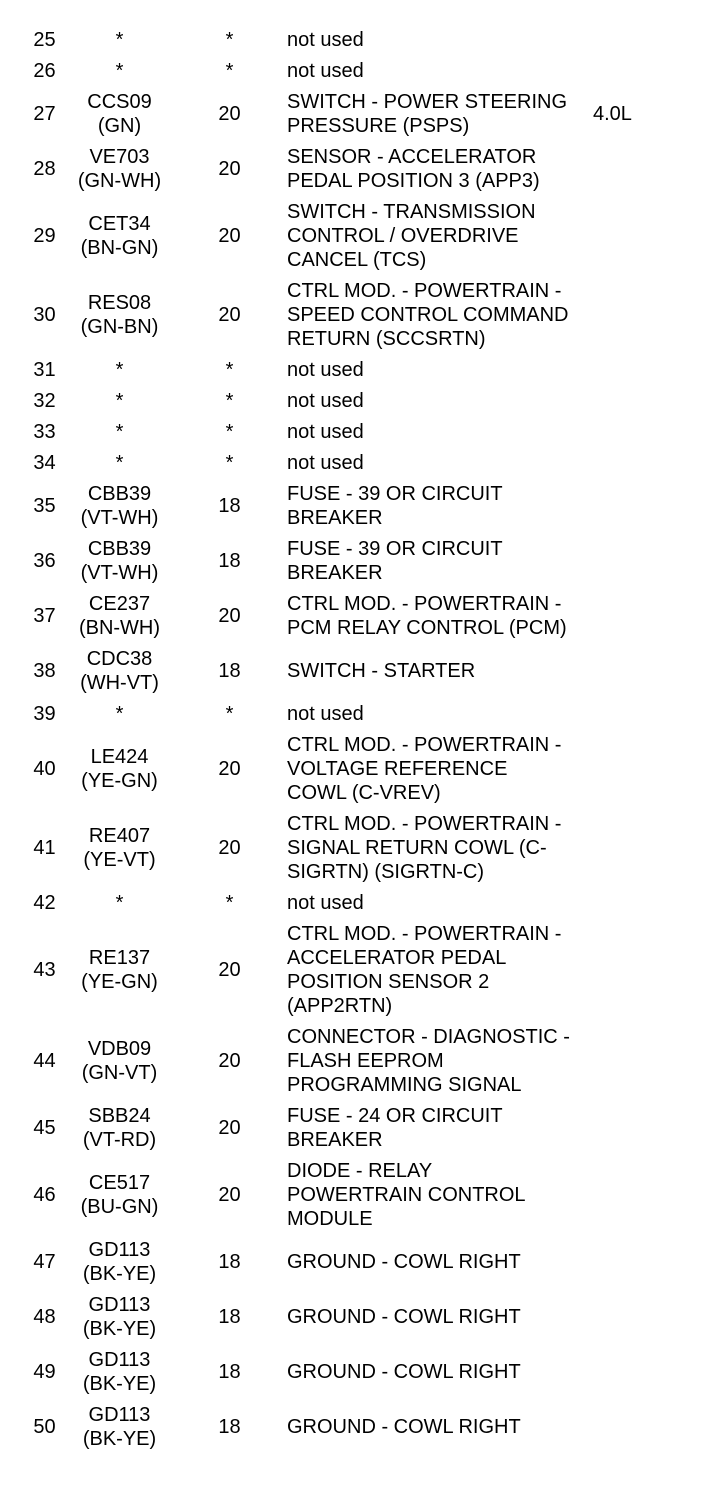 This screenshot has height=1504, width=704. I want to click on wire-color-code: (VT-RD), so click(119, 1140).